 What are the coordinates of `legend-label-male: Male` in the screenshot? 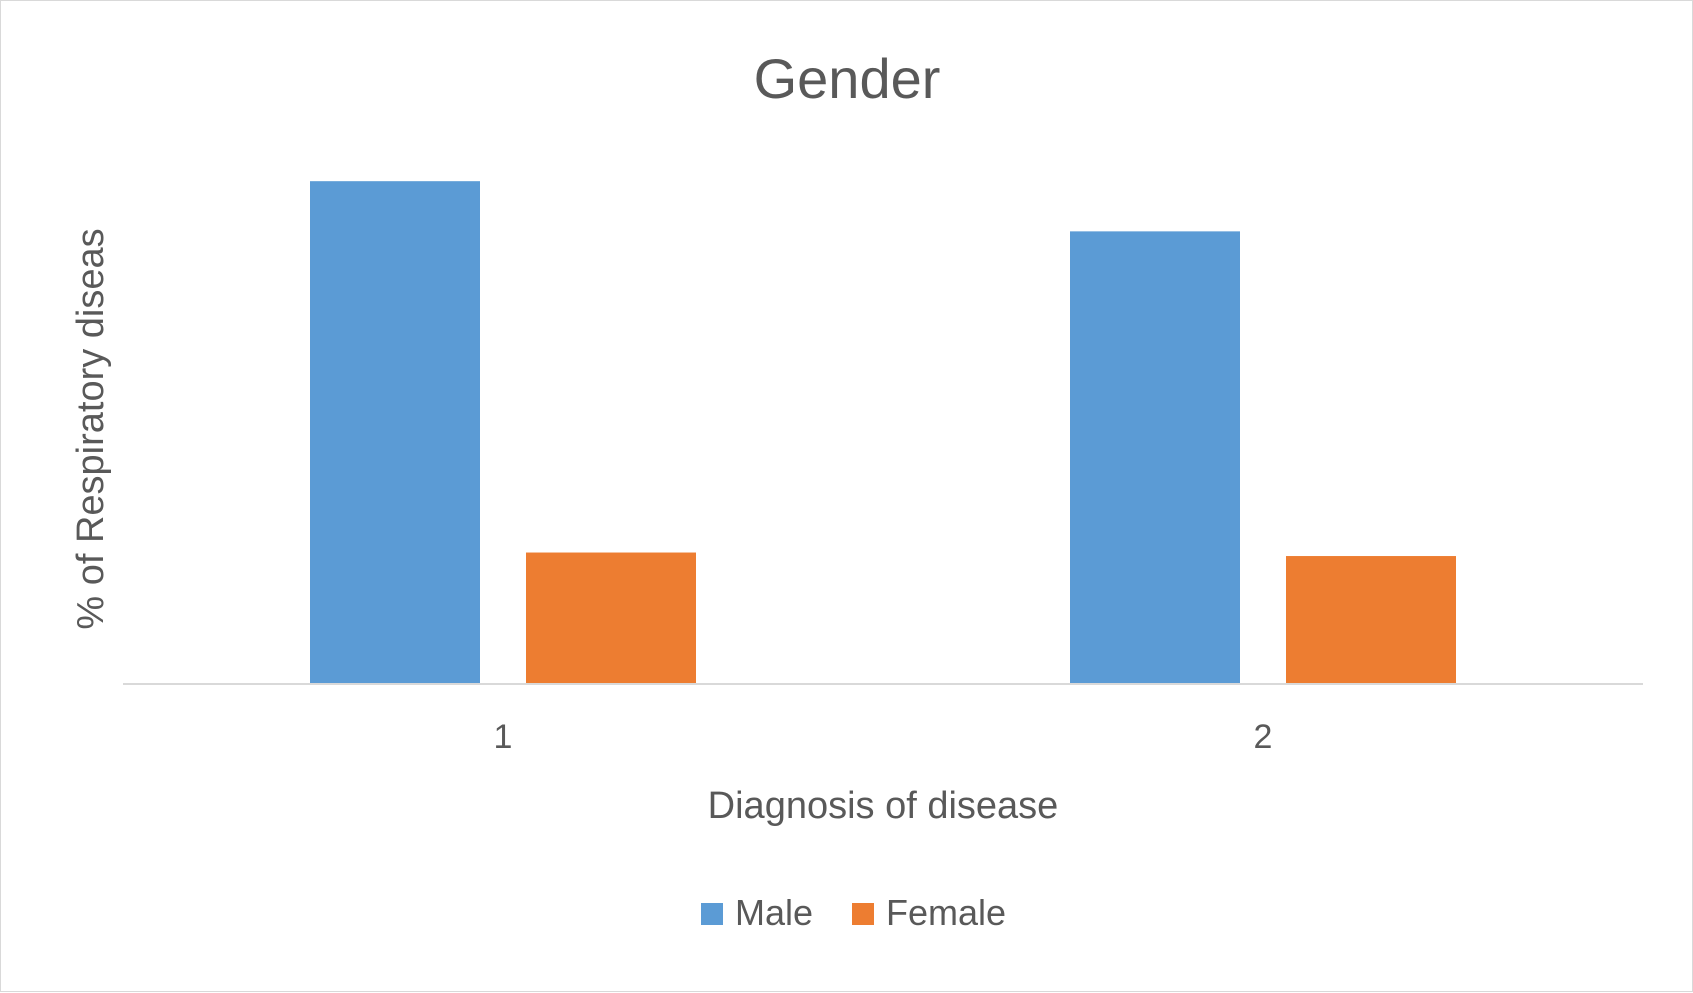 It's located at (774, 912).